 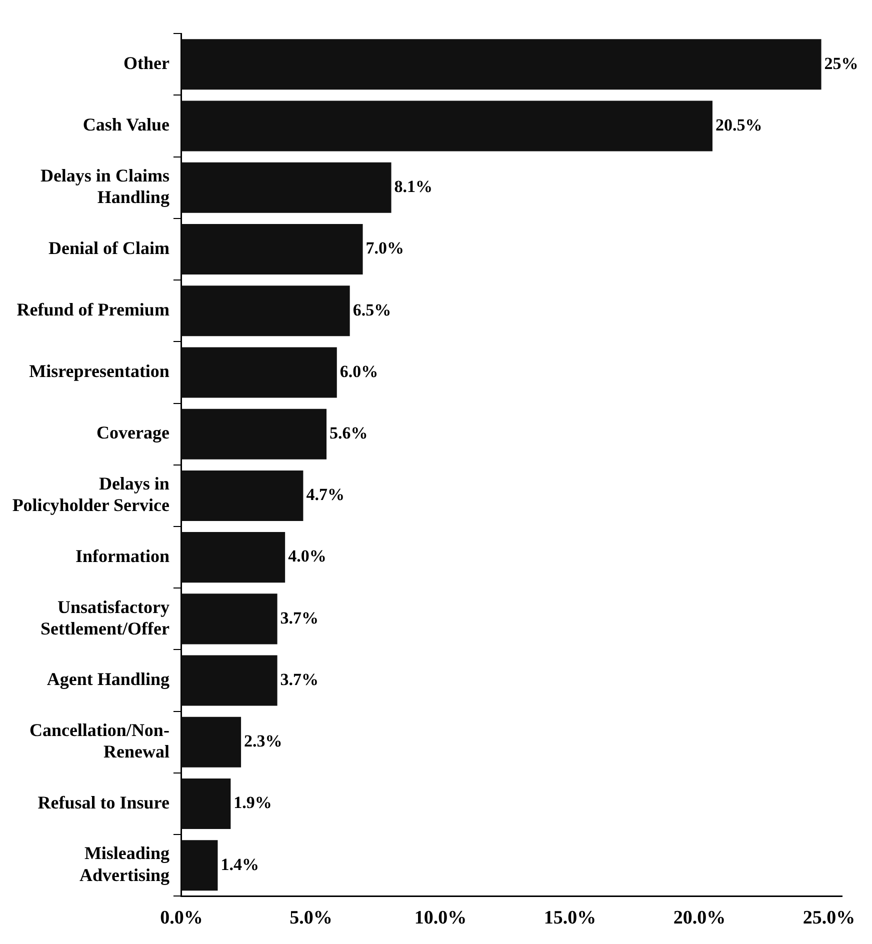 What do you see at coordinates (105, 186) in the screenshot?
I see `y-tick-label: Delays in Claims Handling` at bounding box center [105, 186].